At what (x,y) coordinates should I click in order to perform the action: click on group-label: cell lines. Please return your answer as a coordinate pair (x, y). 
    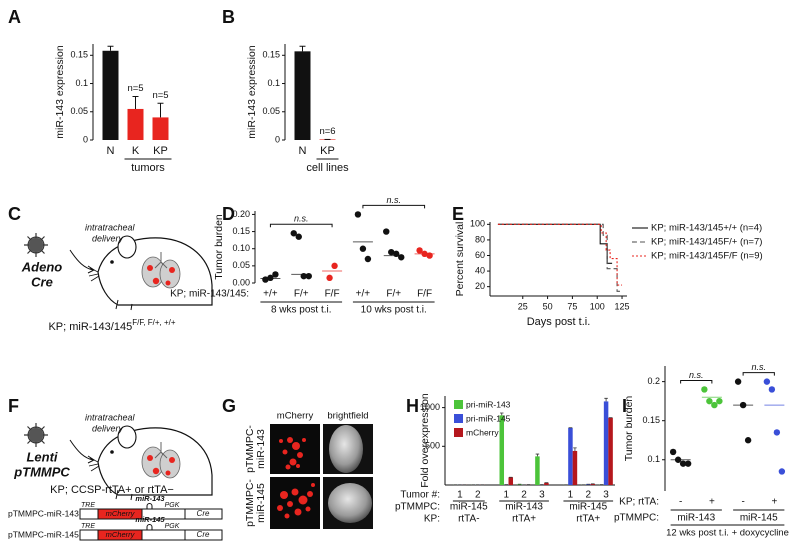
    Looking at the image, I should click on (327, 168).